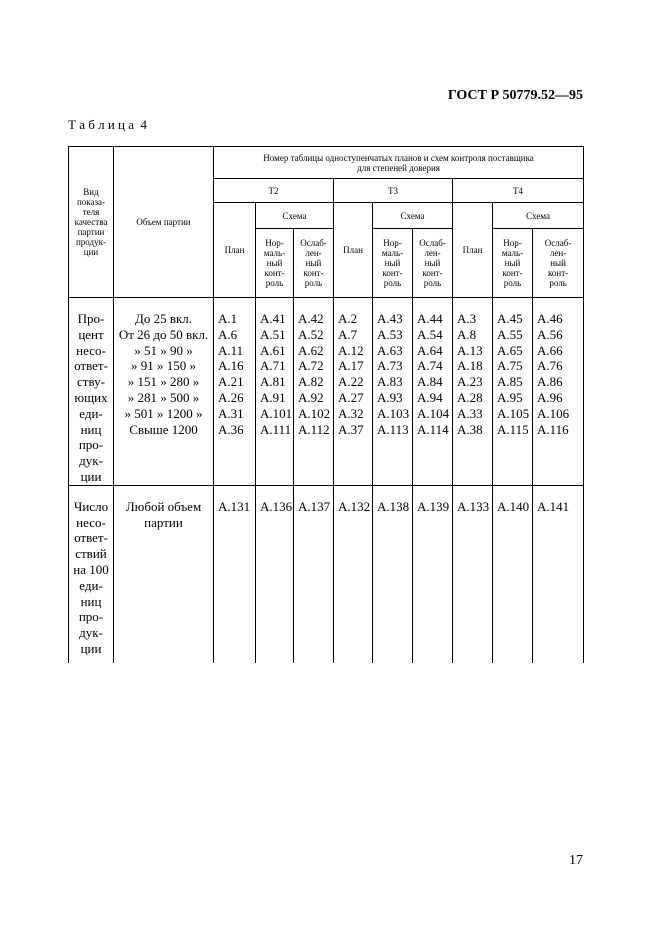  What do you see at coordinates (163, 222) in the screenshot?
I see `header-cell: Объем партии` at bounding box center [163, 222].